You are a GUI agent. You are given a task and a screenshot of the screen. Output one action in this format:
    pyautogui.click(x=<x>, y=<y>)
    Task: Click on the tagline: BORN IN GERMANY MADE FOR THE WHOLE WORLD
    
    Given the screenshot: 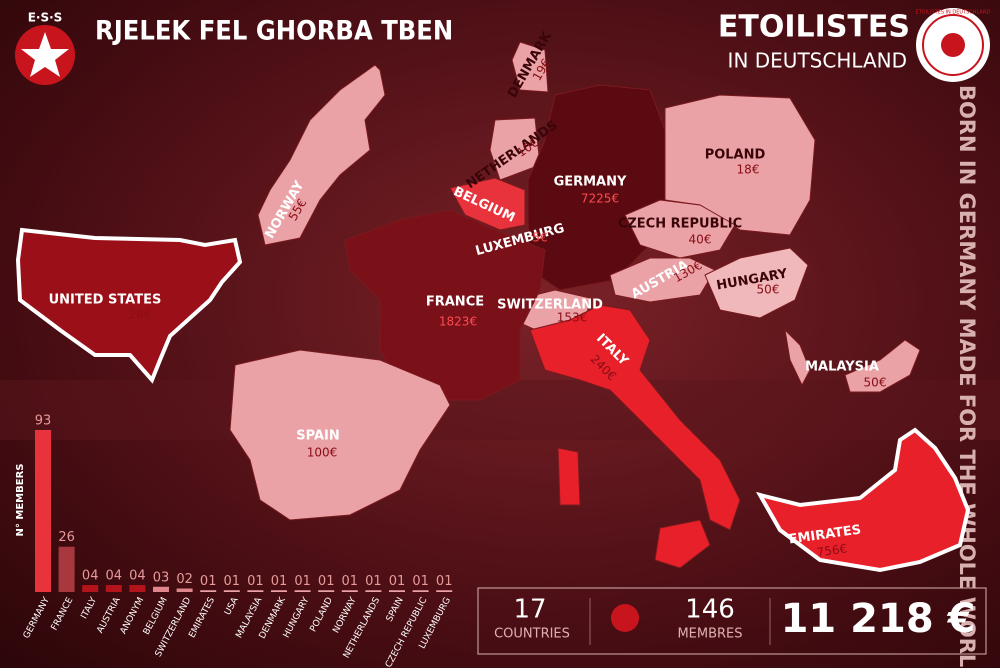 What is the action you would take?
    pyautogui.click(x=967, y=376)
    